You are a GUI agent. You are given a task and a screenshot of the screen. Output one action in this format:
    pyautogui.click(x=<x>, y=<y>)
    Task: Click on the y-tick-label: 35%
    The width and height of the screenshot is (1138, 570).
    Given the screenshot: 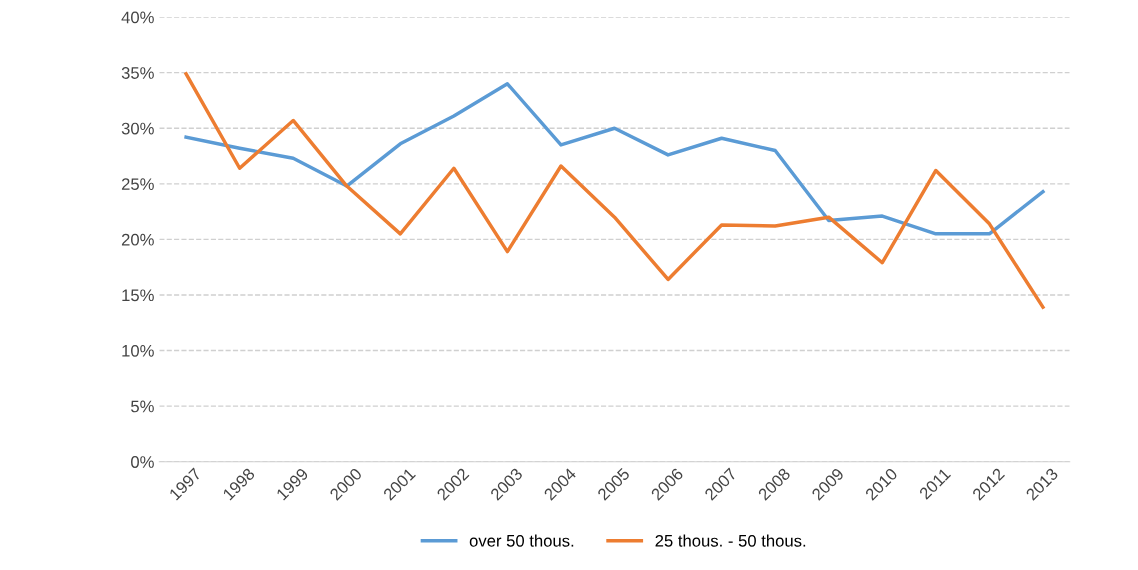 What is the action you would take?
    pyautogui.click(x=137, y=73)
    